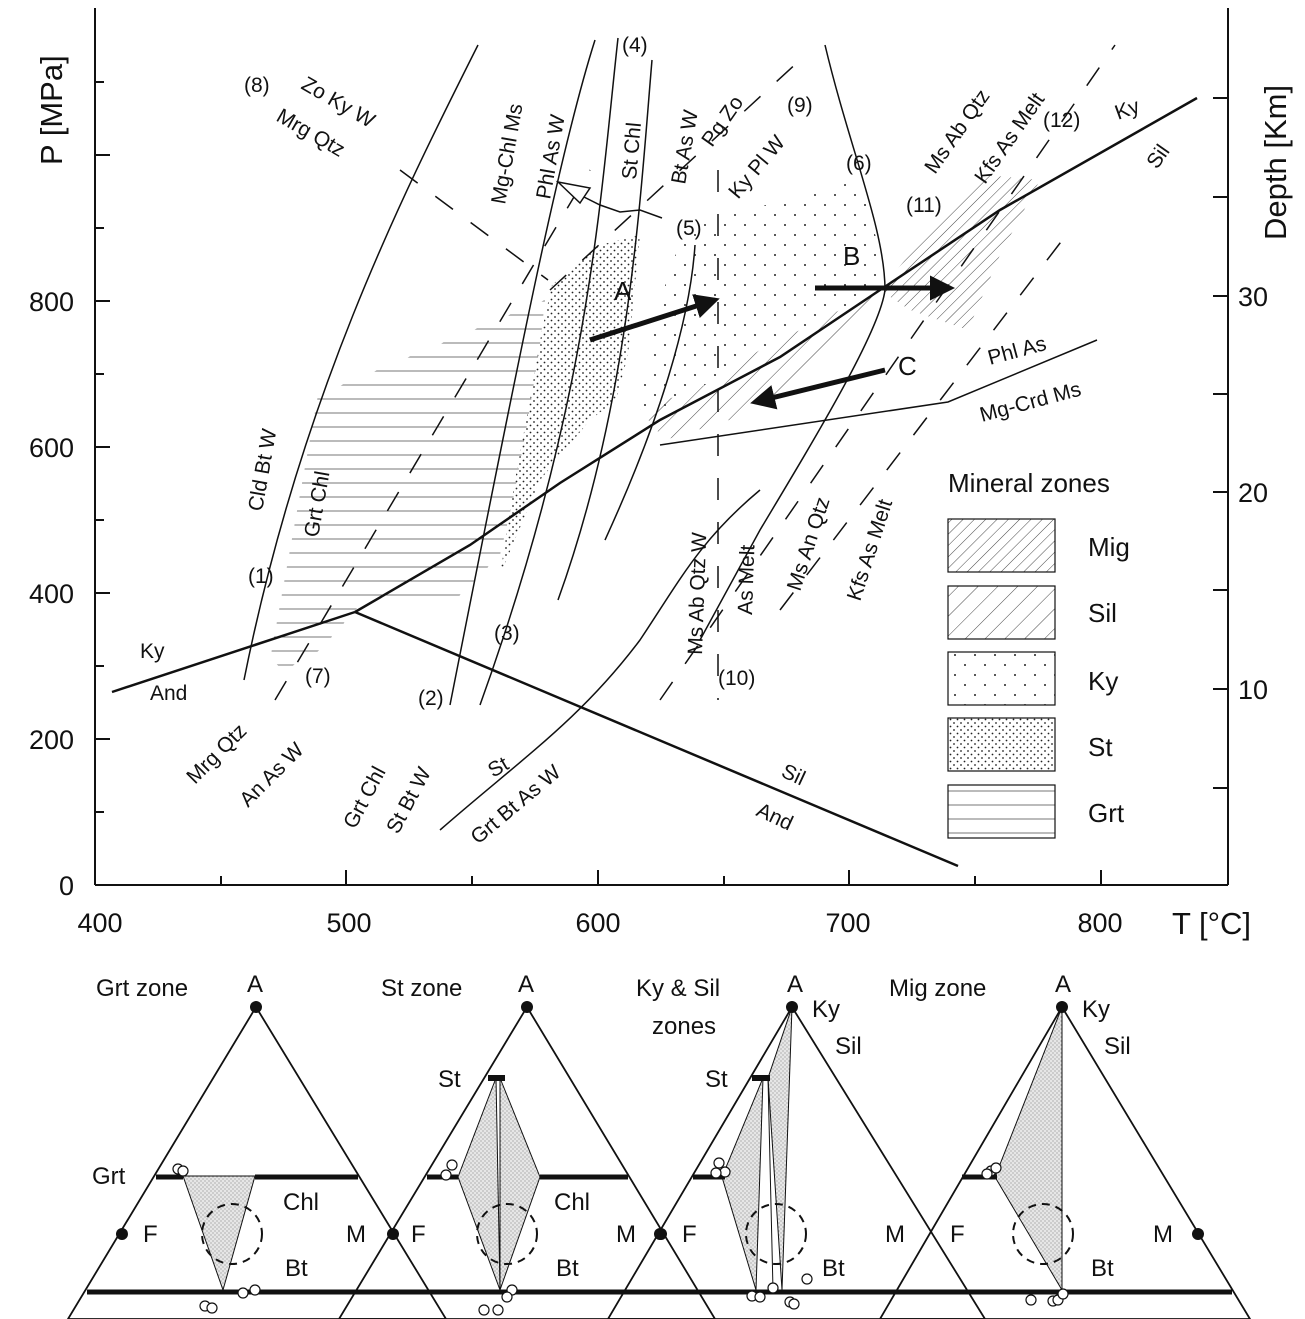 The image size is (1305, 1319). What do you see at coordinates (526, 984) in the screenshot?
I see `apex-a-label: A` at bounding box center [526, 984].